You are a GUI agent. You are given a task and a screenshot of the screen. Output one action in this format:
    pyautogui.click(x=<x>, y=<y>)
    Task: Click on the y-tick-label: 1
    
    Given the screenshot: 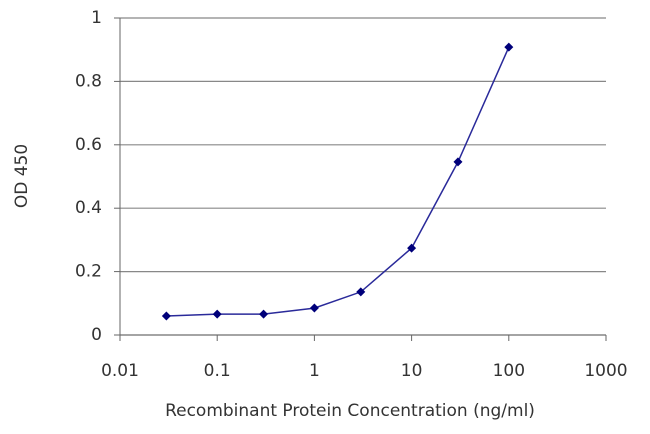 What is the action you would take?
    pyautogui.click(x=96, y=18)
    